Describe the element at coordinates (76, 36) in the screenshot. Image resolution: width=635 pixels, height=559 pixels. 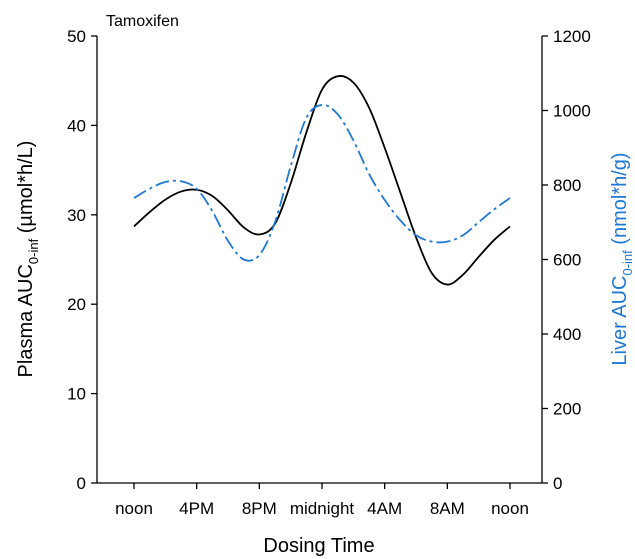
I see `left-y-tick-label: 50` at that location.